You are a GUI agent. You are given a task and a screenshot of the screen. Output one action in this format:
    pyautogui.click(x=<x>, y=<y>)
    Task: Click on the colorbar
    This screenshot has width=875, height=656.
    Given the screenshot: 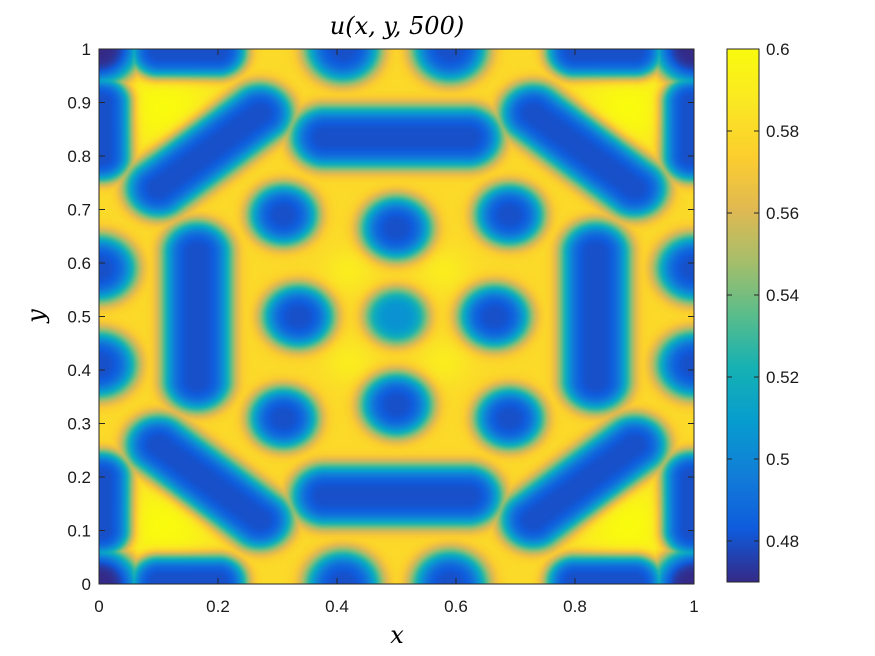 What is the action you would take?
    pyautogui.click(x=743, y=315)
    